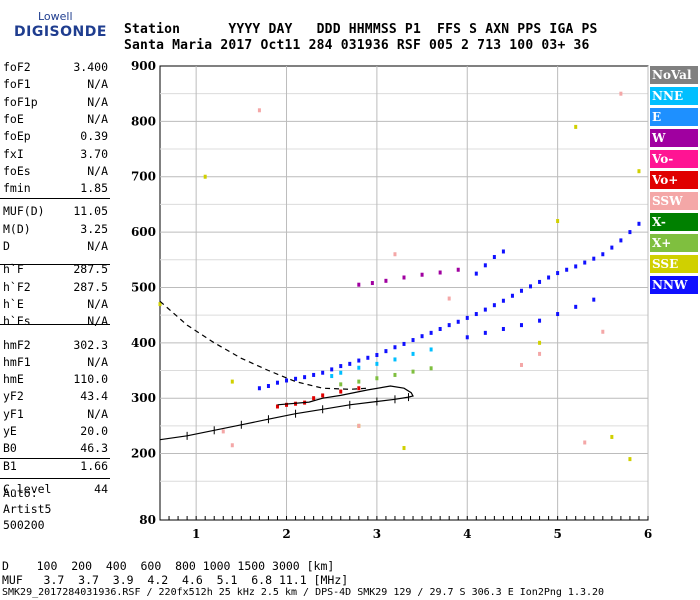 The image size is (700, 600). What do you see at coordinates (90, 269) in the screenshot?
I see `param-value: 287.5` at bounding box center [90, 269].